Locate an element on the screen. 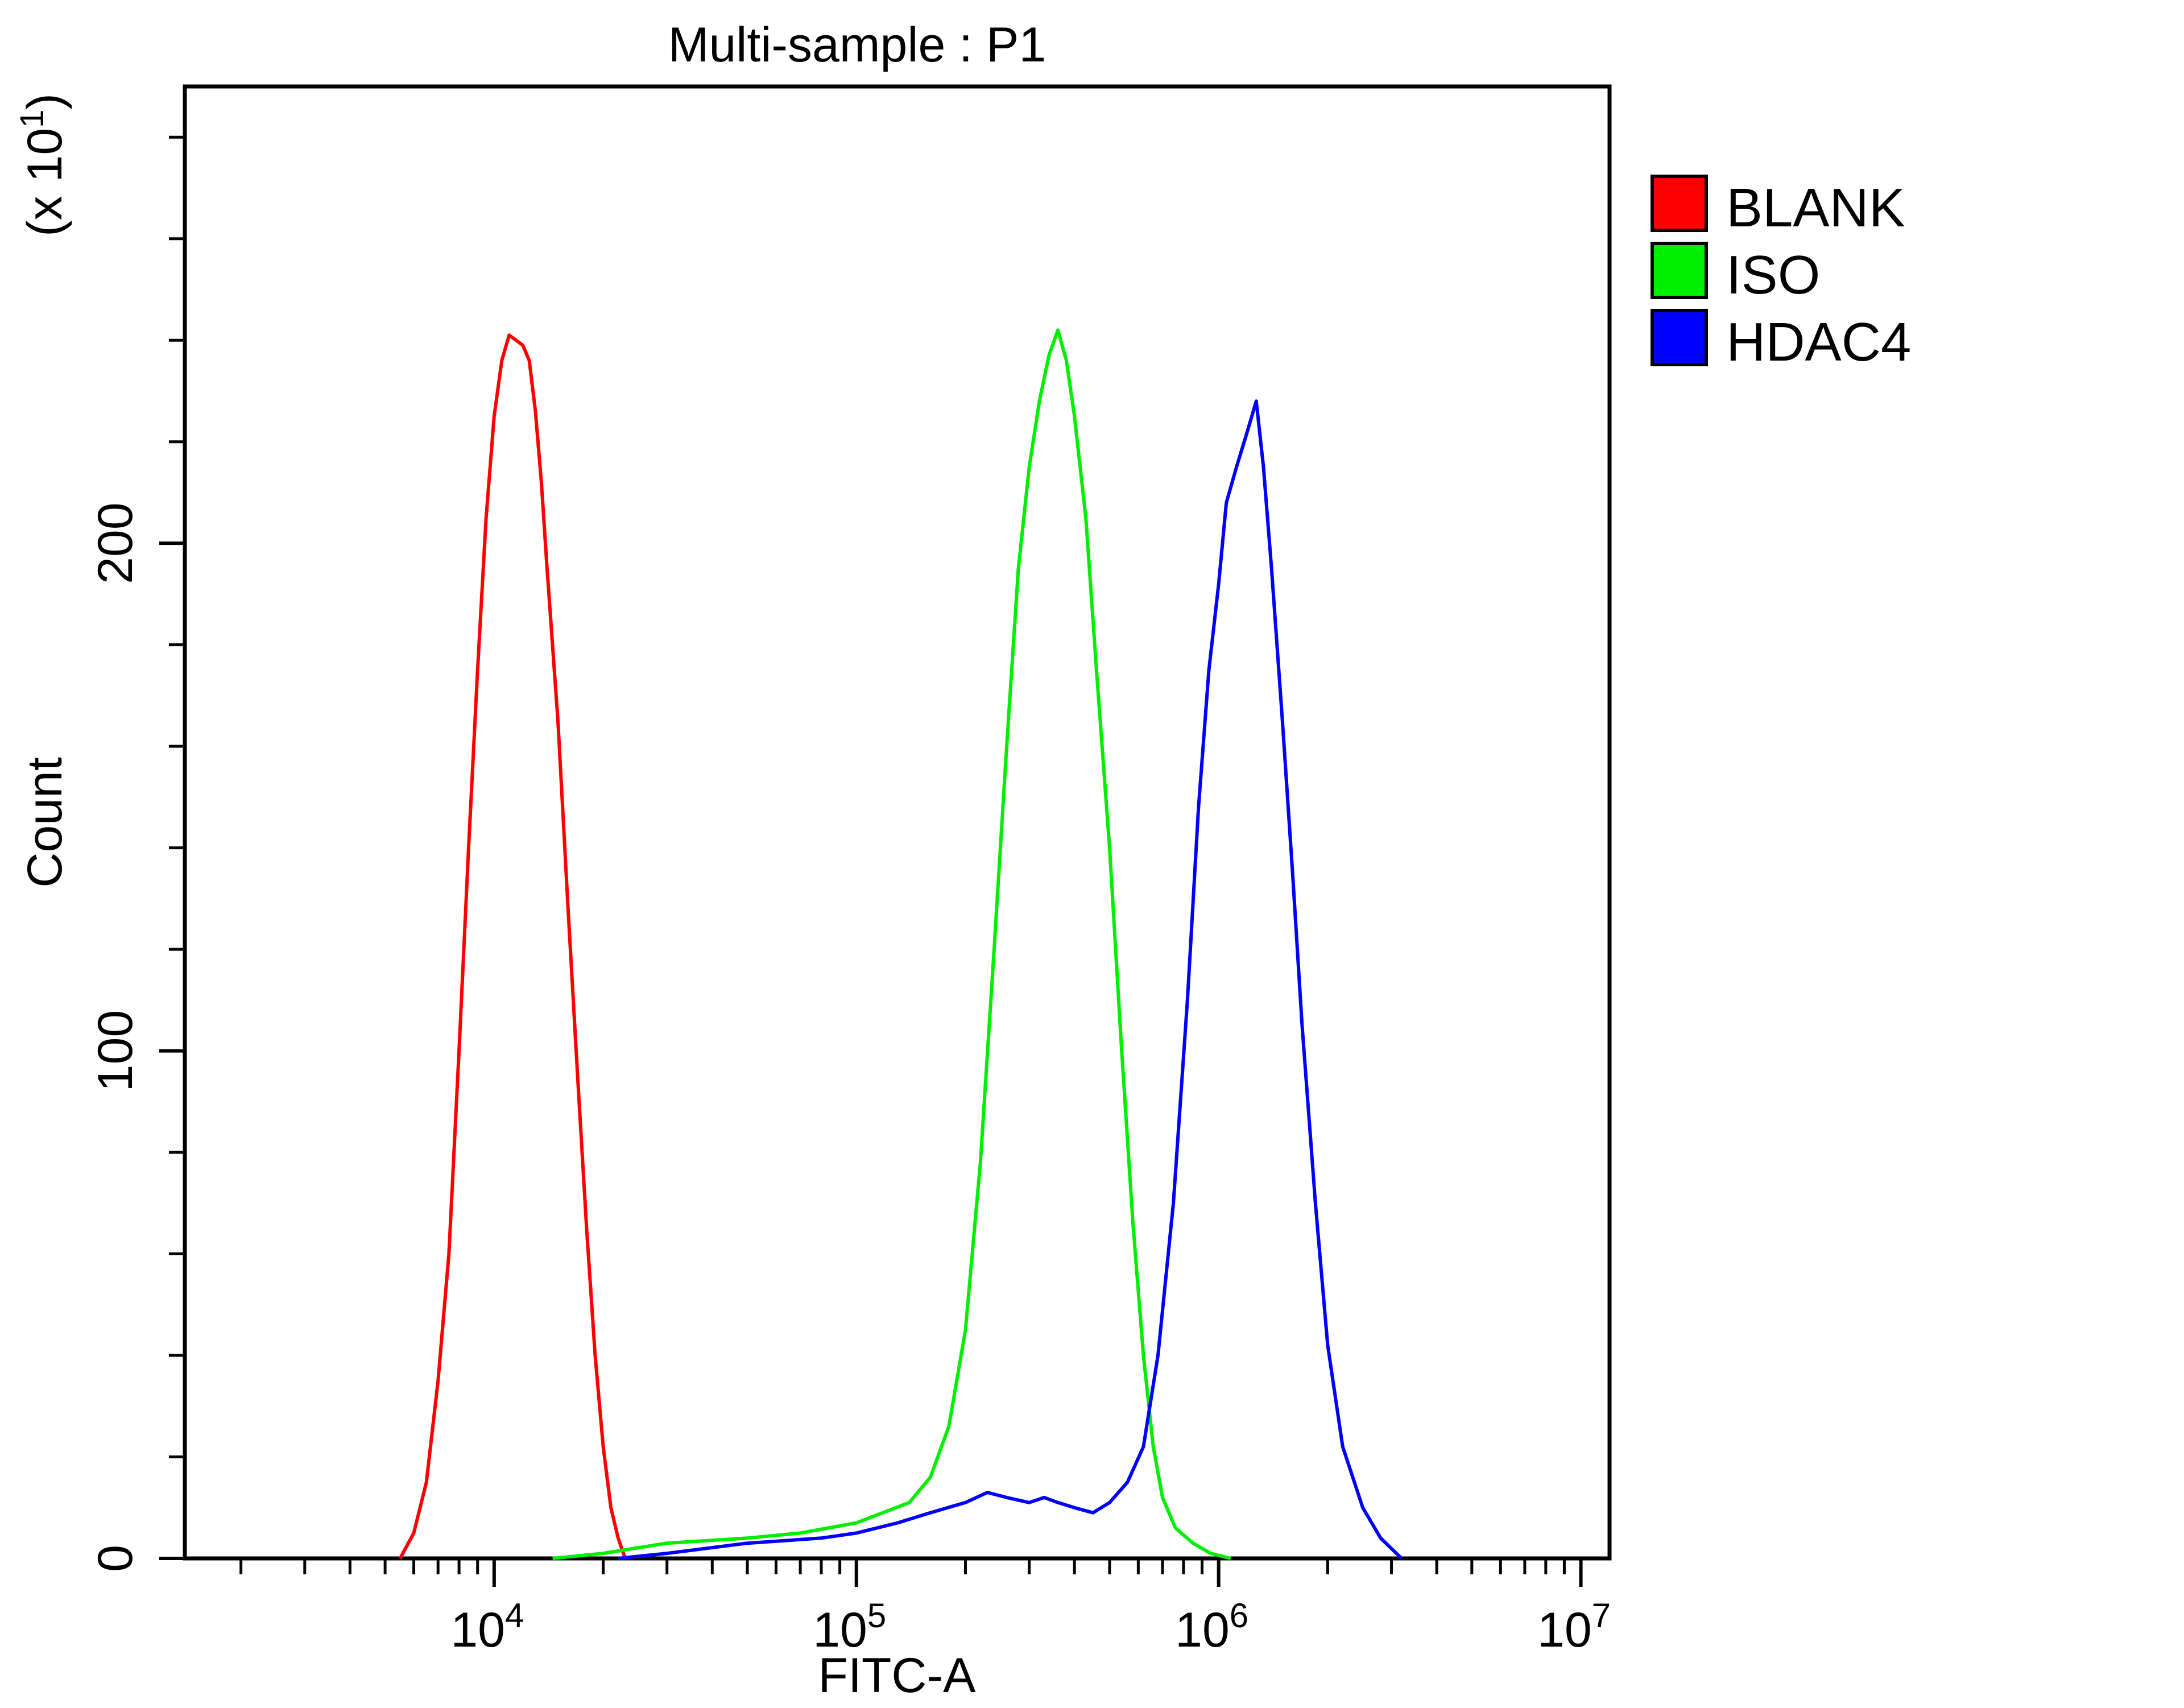  y-axis-title: Count is located at coordinates (45, 822).